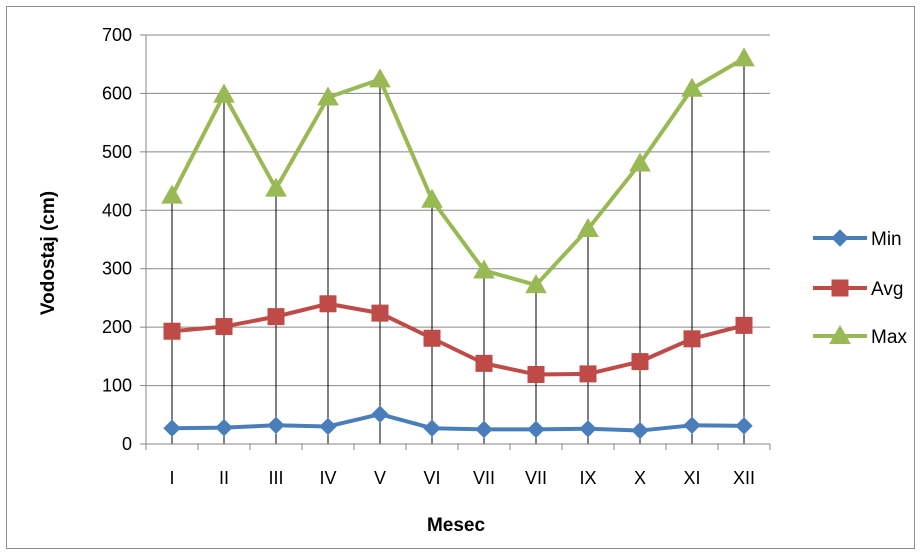 Image resolution: width=923 pixels, height=555 pixels. What do you see at coordinates (840, 334) in the screenshot?
I see `legend-marker-max` at bounding box center [840, 334].